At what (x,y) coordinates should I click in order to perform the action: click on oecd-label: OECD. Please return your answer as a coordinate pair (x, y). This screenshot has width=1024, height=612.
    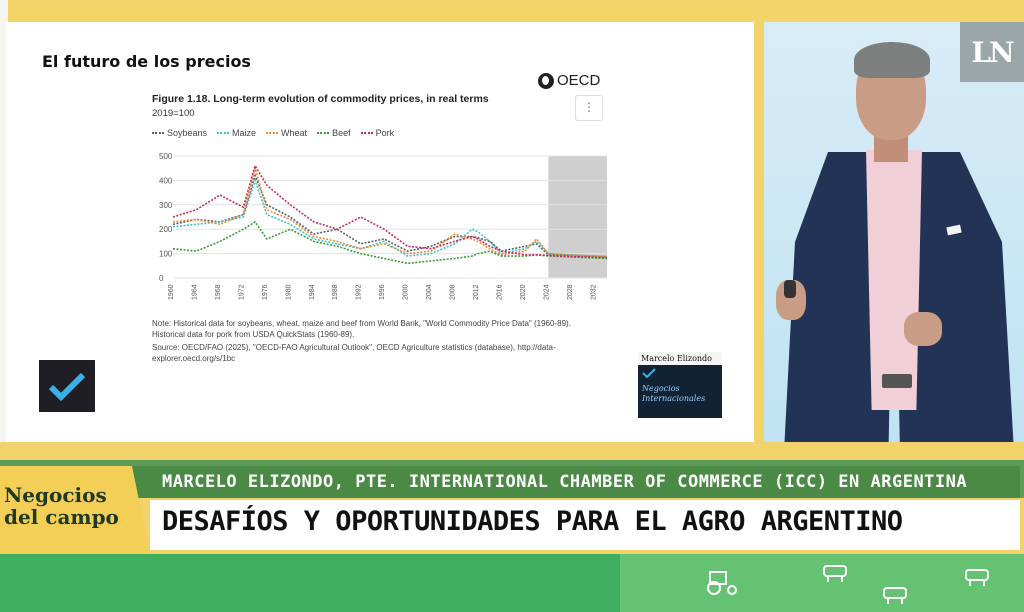
    Looking at the image, I should click on (579, 80).